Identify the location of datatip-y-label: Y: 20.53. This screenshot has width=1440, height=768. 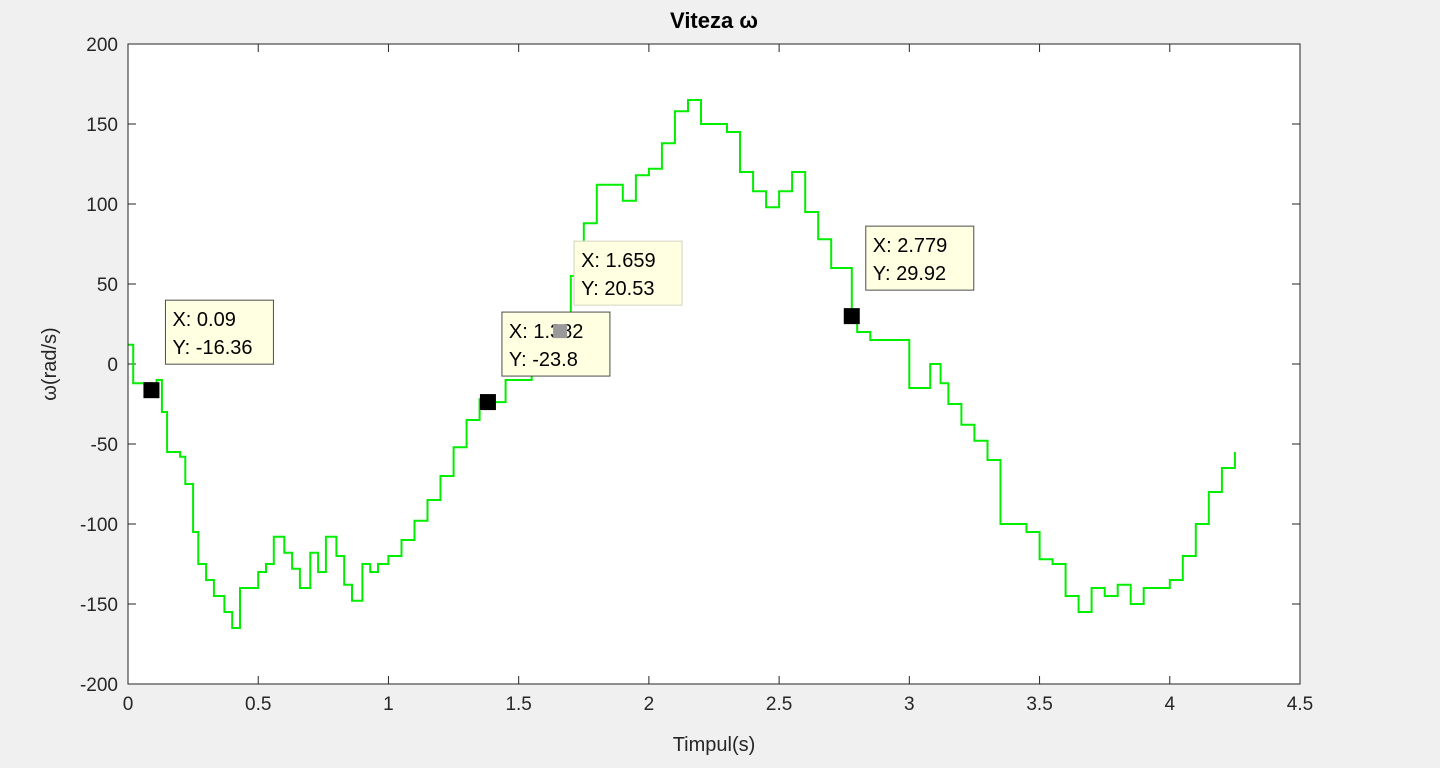
(617, 289).